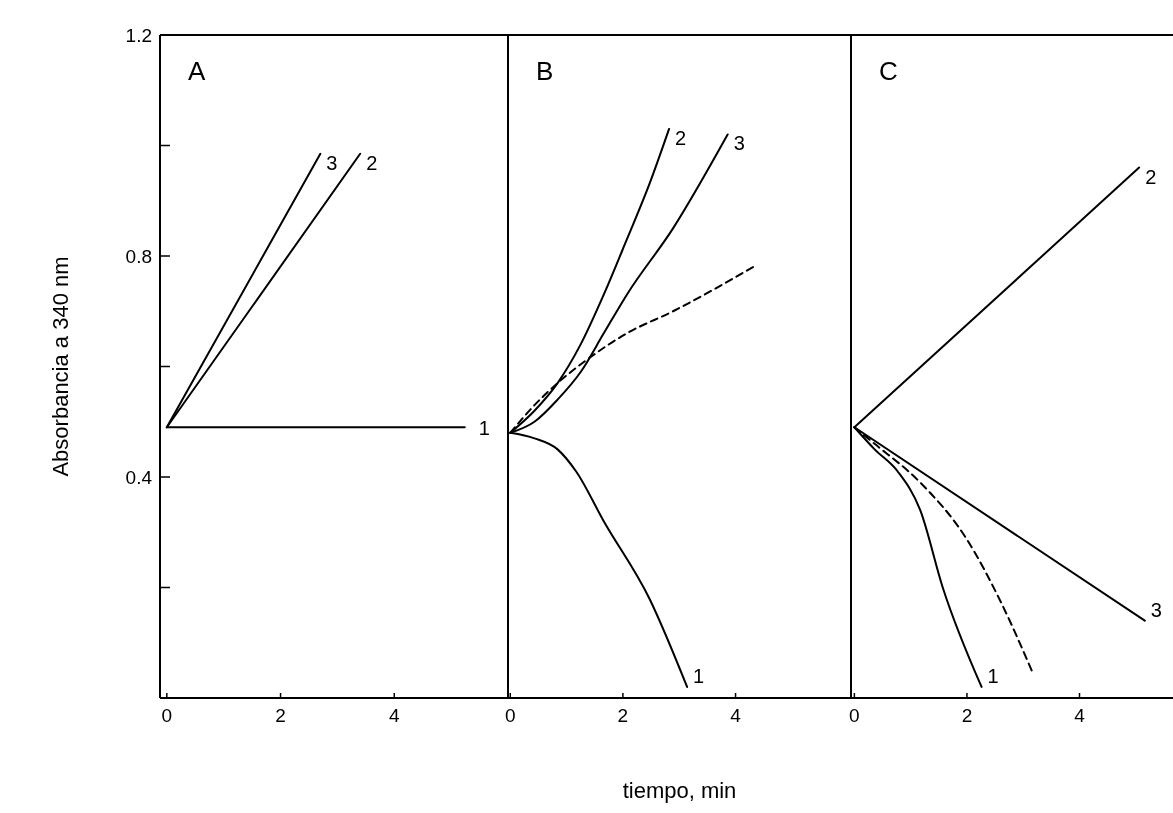 This screenshot has height=813, width=1173. What do you see at coordinates (545, 71) in the screenshot?
I see `text: B` at bounding box center [545, 71].